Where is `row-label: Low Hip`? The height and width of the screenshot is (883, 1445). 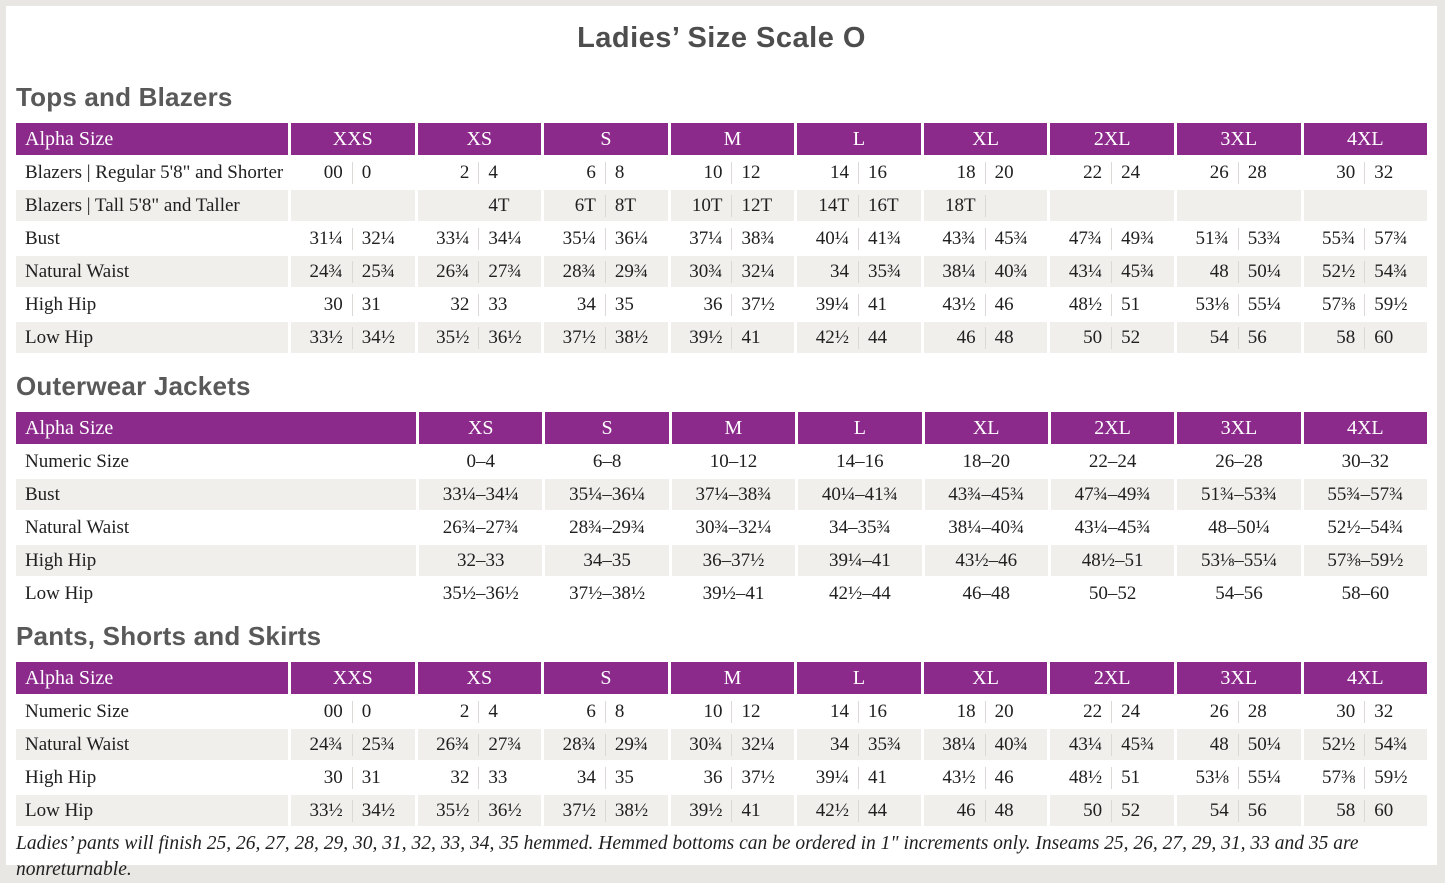 row-label: Low Hip is located at coordinates (152, 810).